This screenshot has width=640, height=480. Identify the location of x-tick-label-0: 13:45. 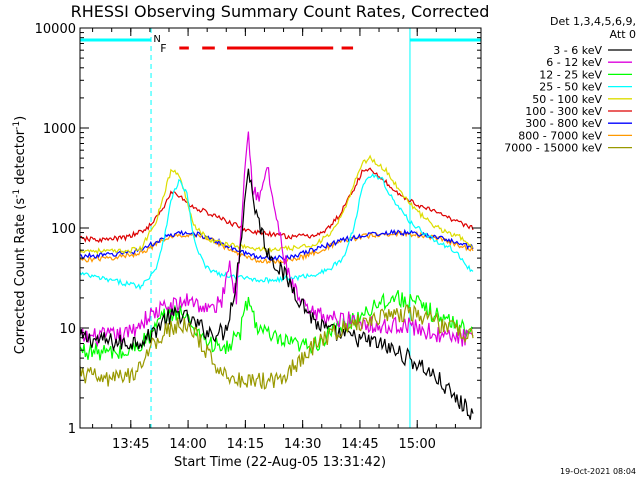
(130, 444).